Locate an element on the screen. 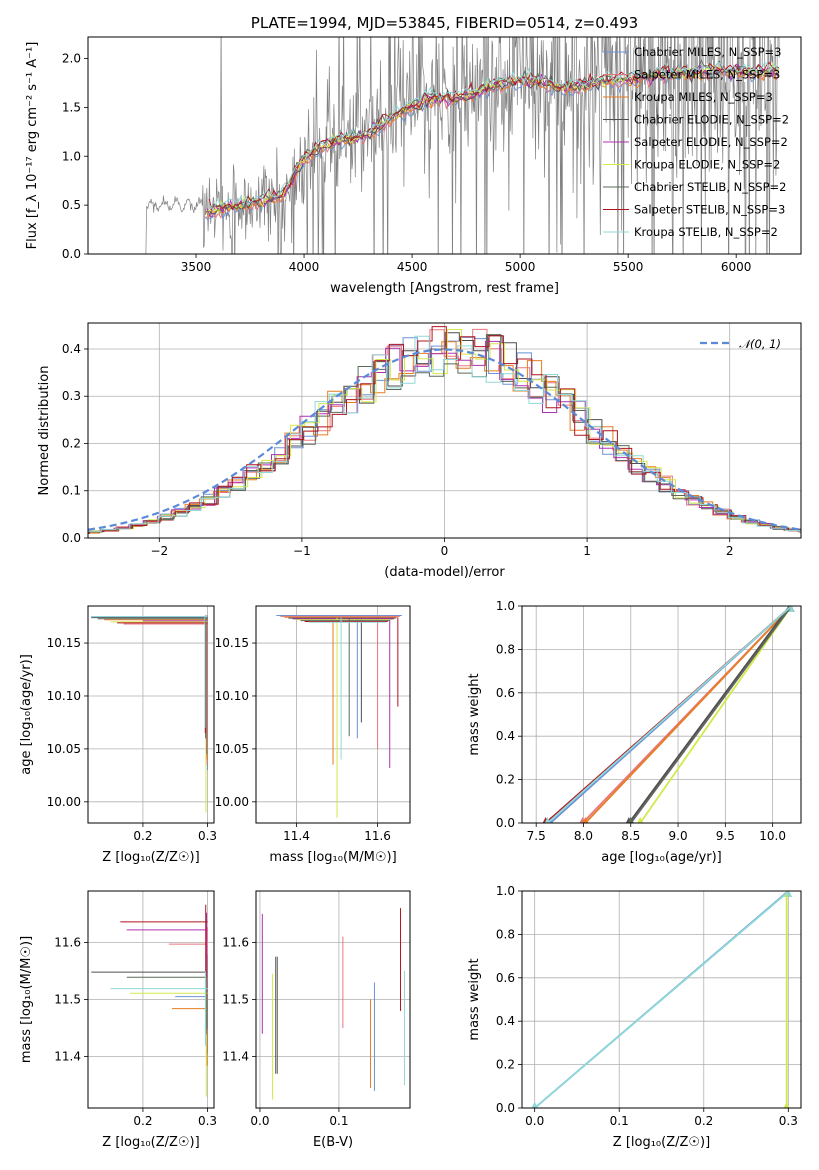 This screenshot has height=1170, width=819. x-tick-label: 11.4 is located at coordinates (296, 836).